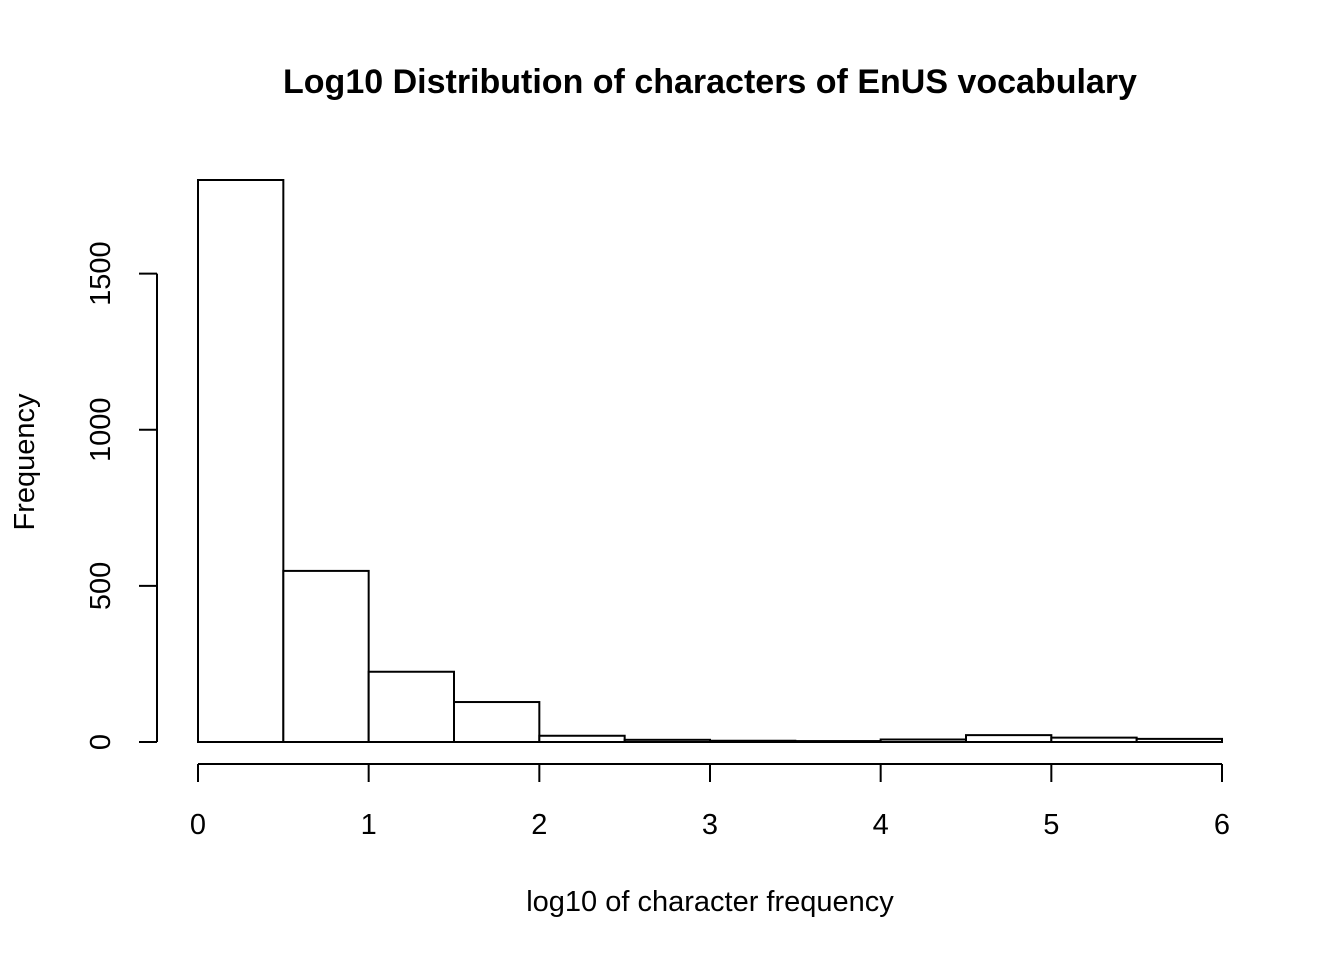 The height and width of the screenshot is (960, 1344). Describe the element at coordinates (369, 825) in the screenshot. I see `x-tick-label: 1` at that location.